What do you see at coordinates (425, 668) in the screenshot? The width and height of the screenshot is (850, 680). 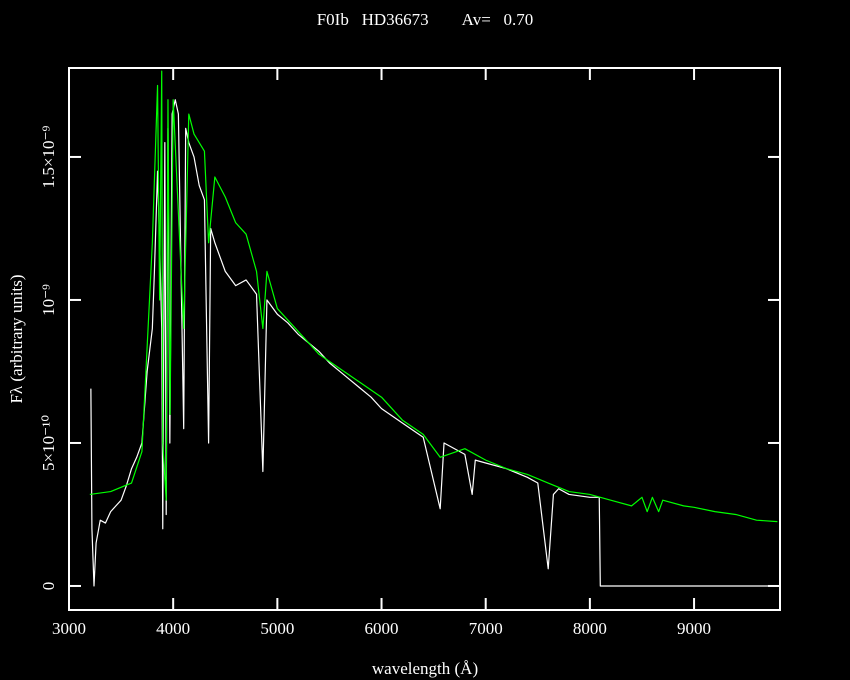 I see `x-axis-label: wavelength (Å)` at bounding box center [425, 668].